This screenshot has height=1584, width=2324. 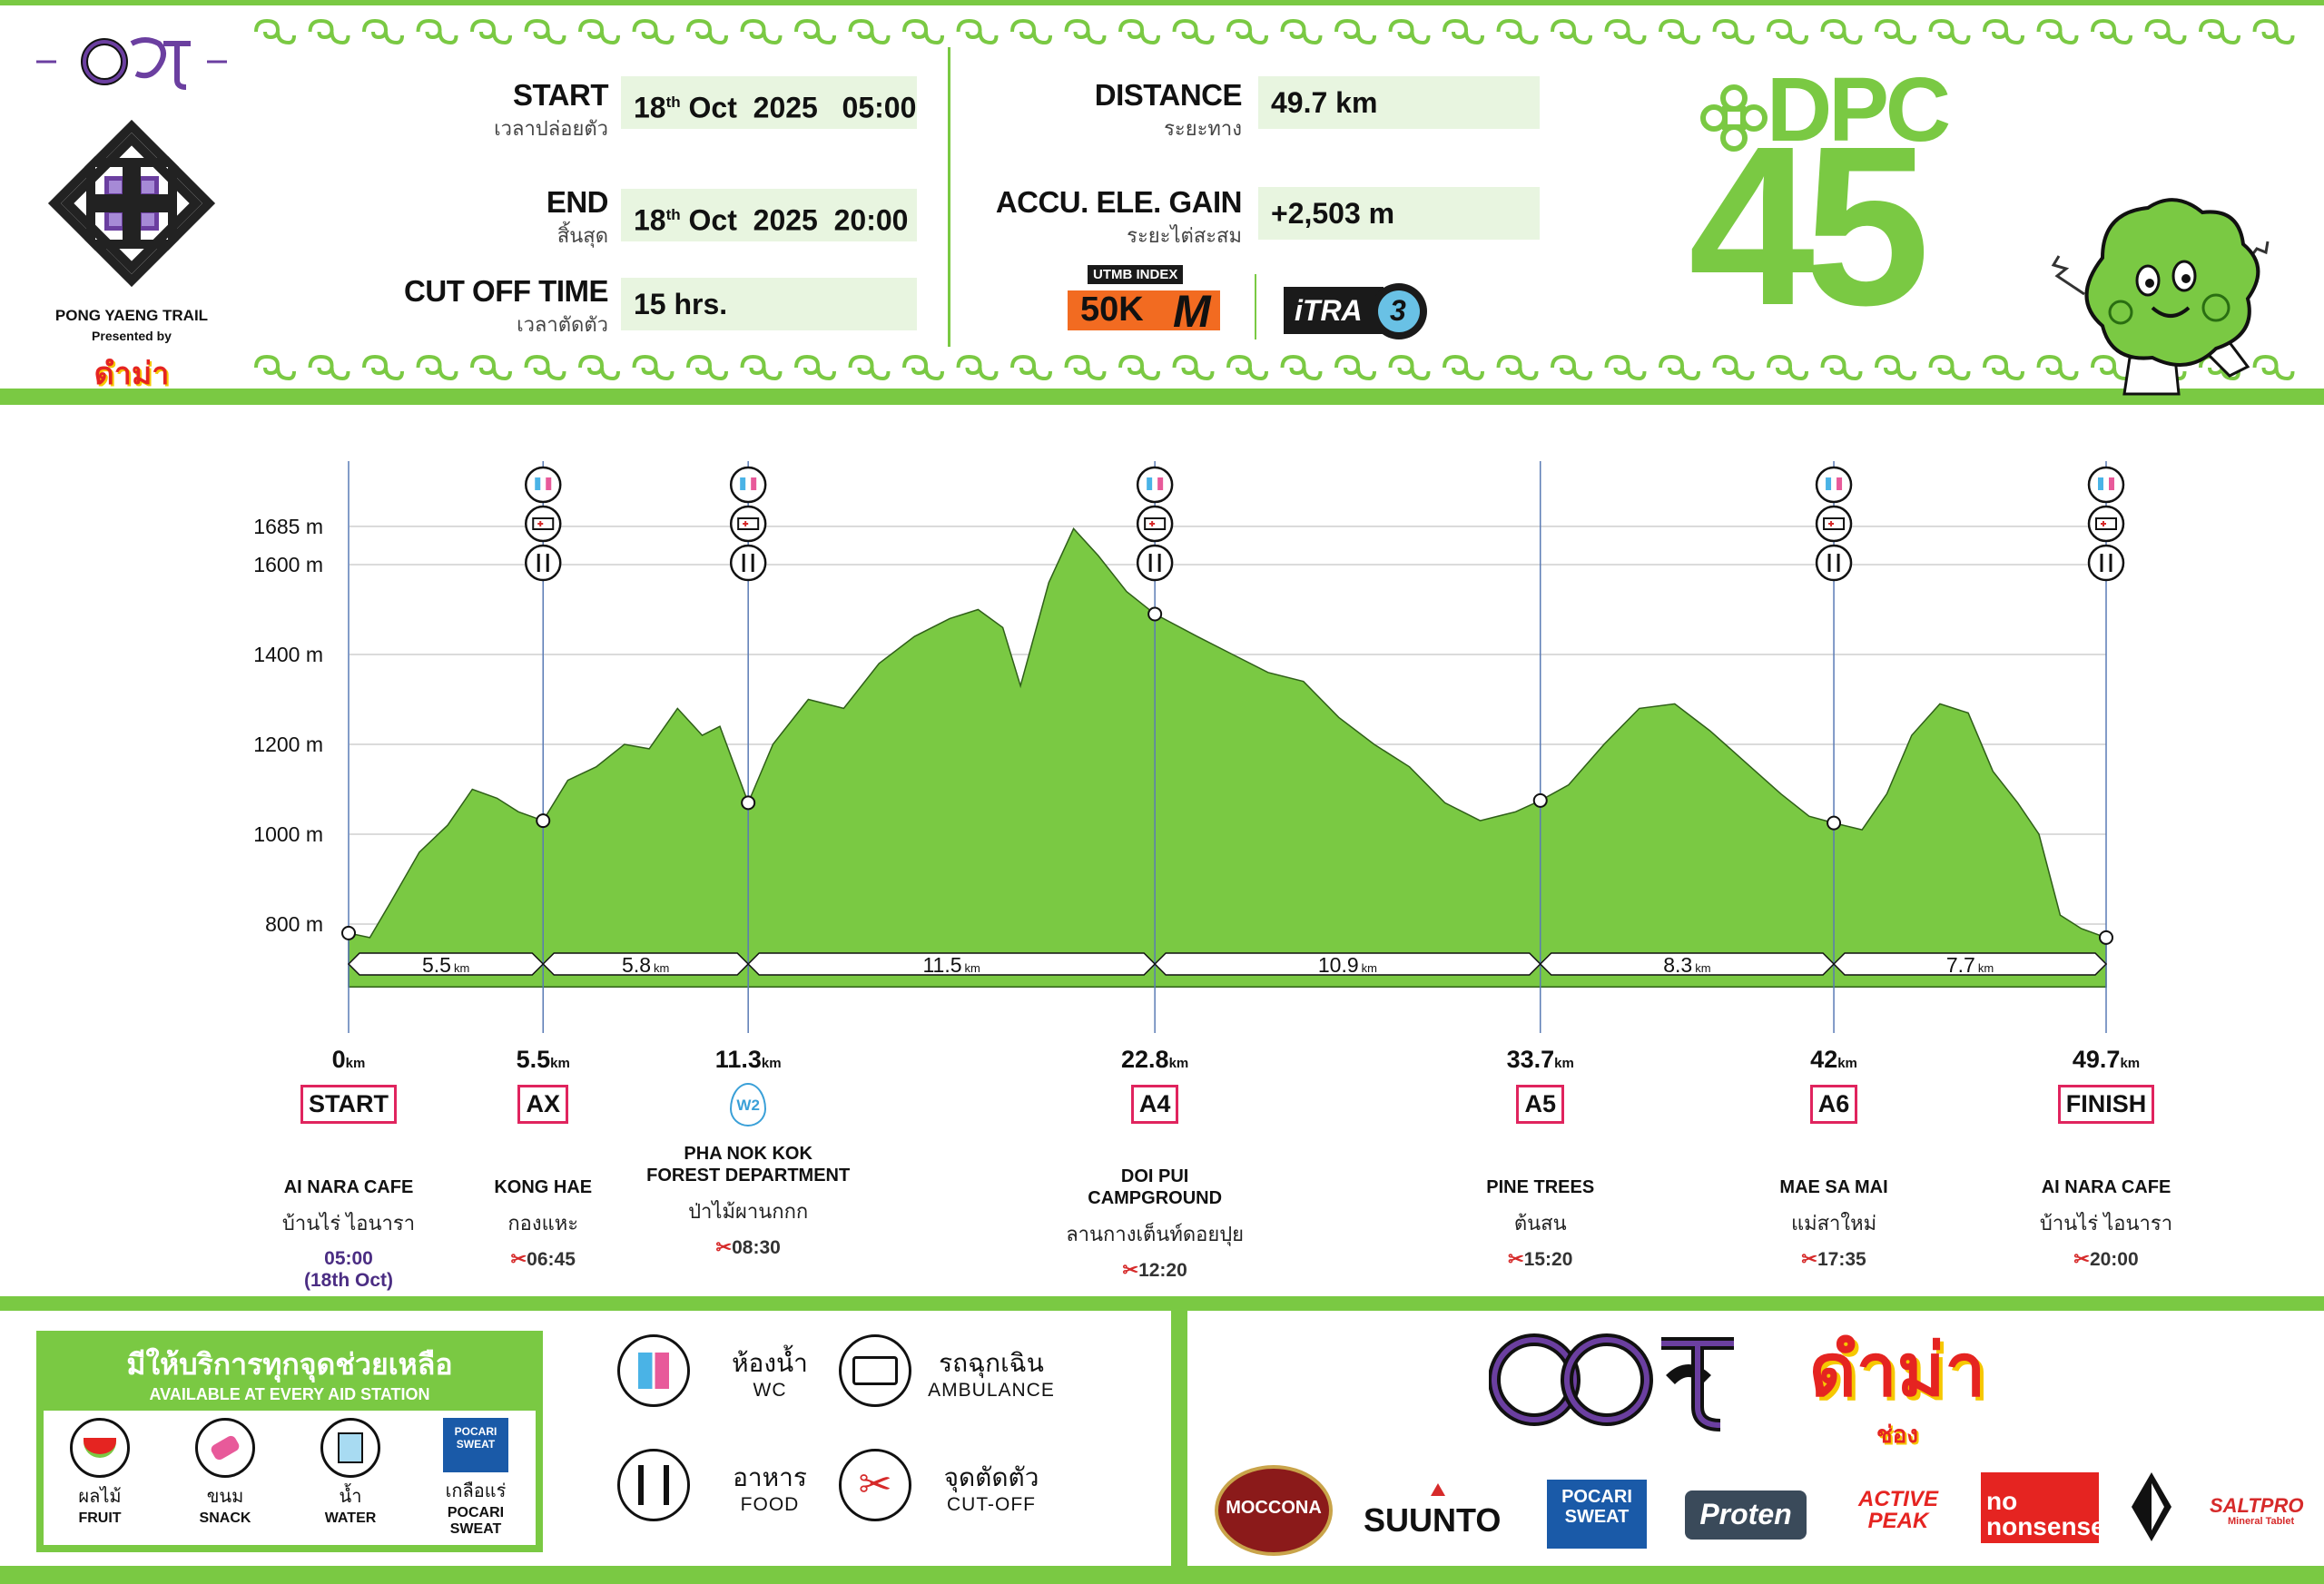 What do you see at coordinates (131, 63) in the screenshot?
I see `cdt-logo` at bounding box center [131, 63].